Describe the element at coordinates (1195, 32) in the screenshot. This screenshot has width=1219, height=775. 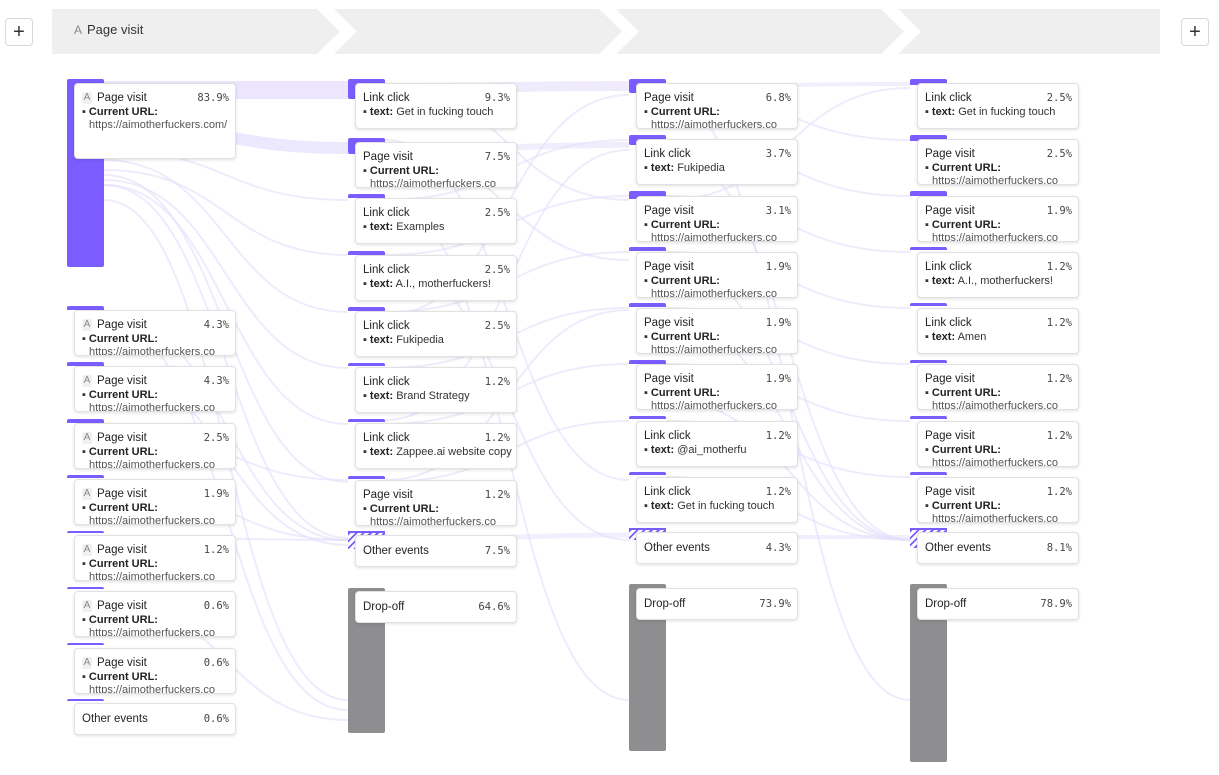
I see `add-step-after-button: +` at that location.